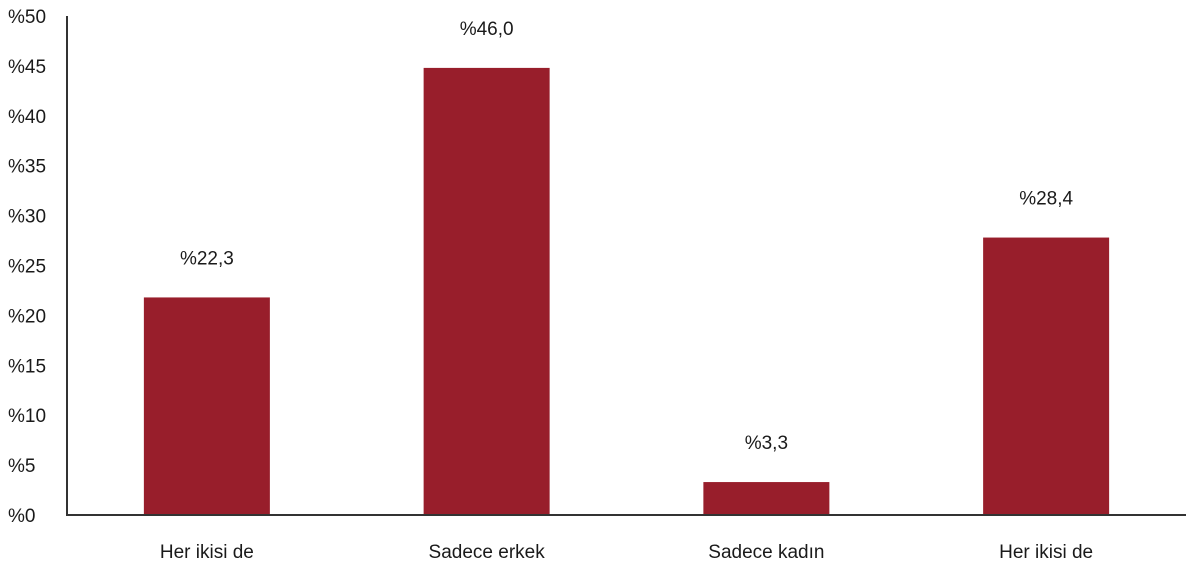 The image size is (1193, 573). I want to click on y-tick-label: %15, so click(27, 366).